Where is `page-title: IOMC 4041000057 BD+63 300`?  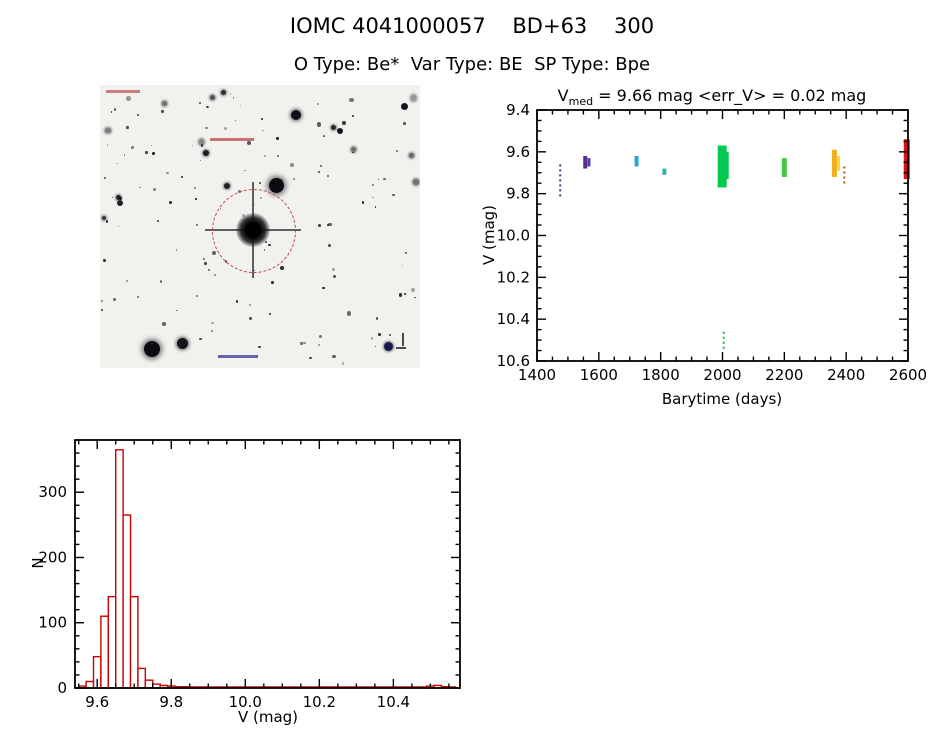
page-title: IOMC 4041000057 BD+63 300 is located at coordinates (472, 26).